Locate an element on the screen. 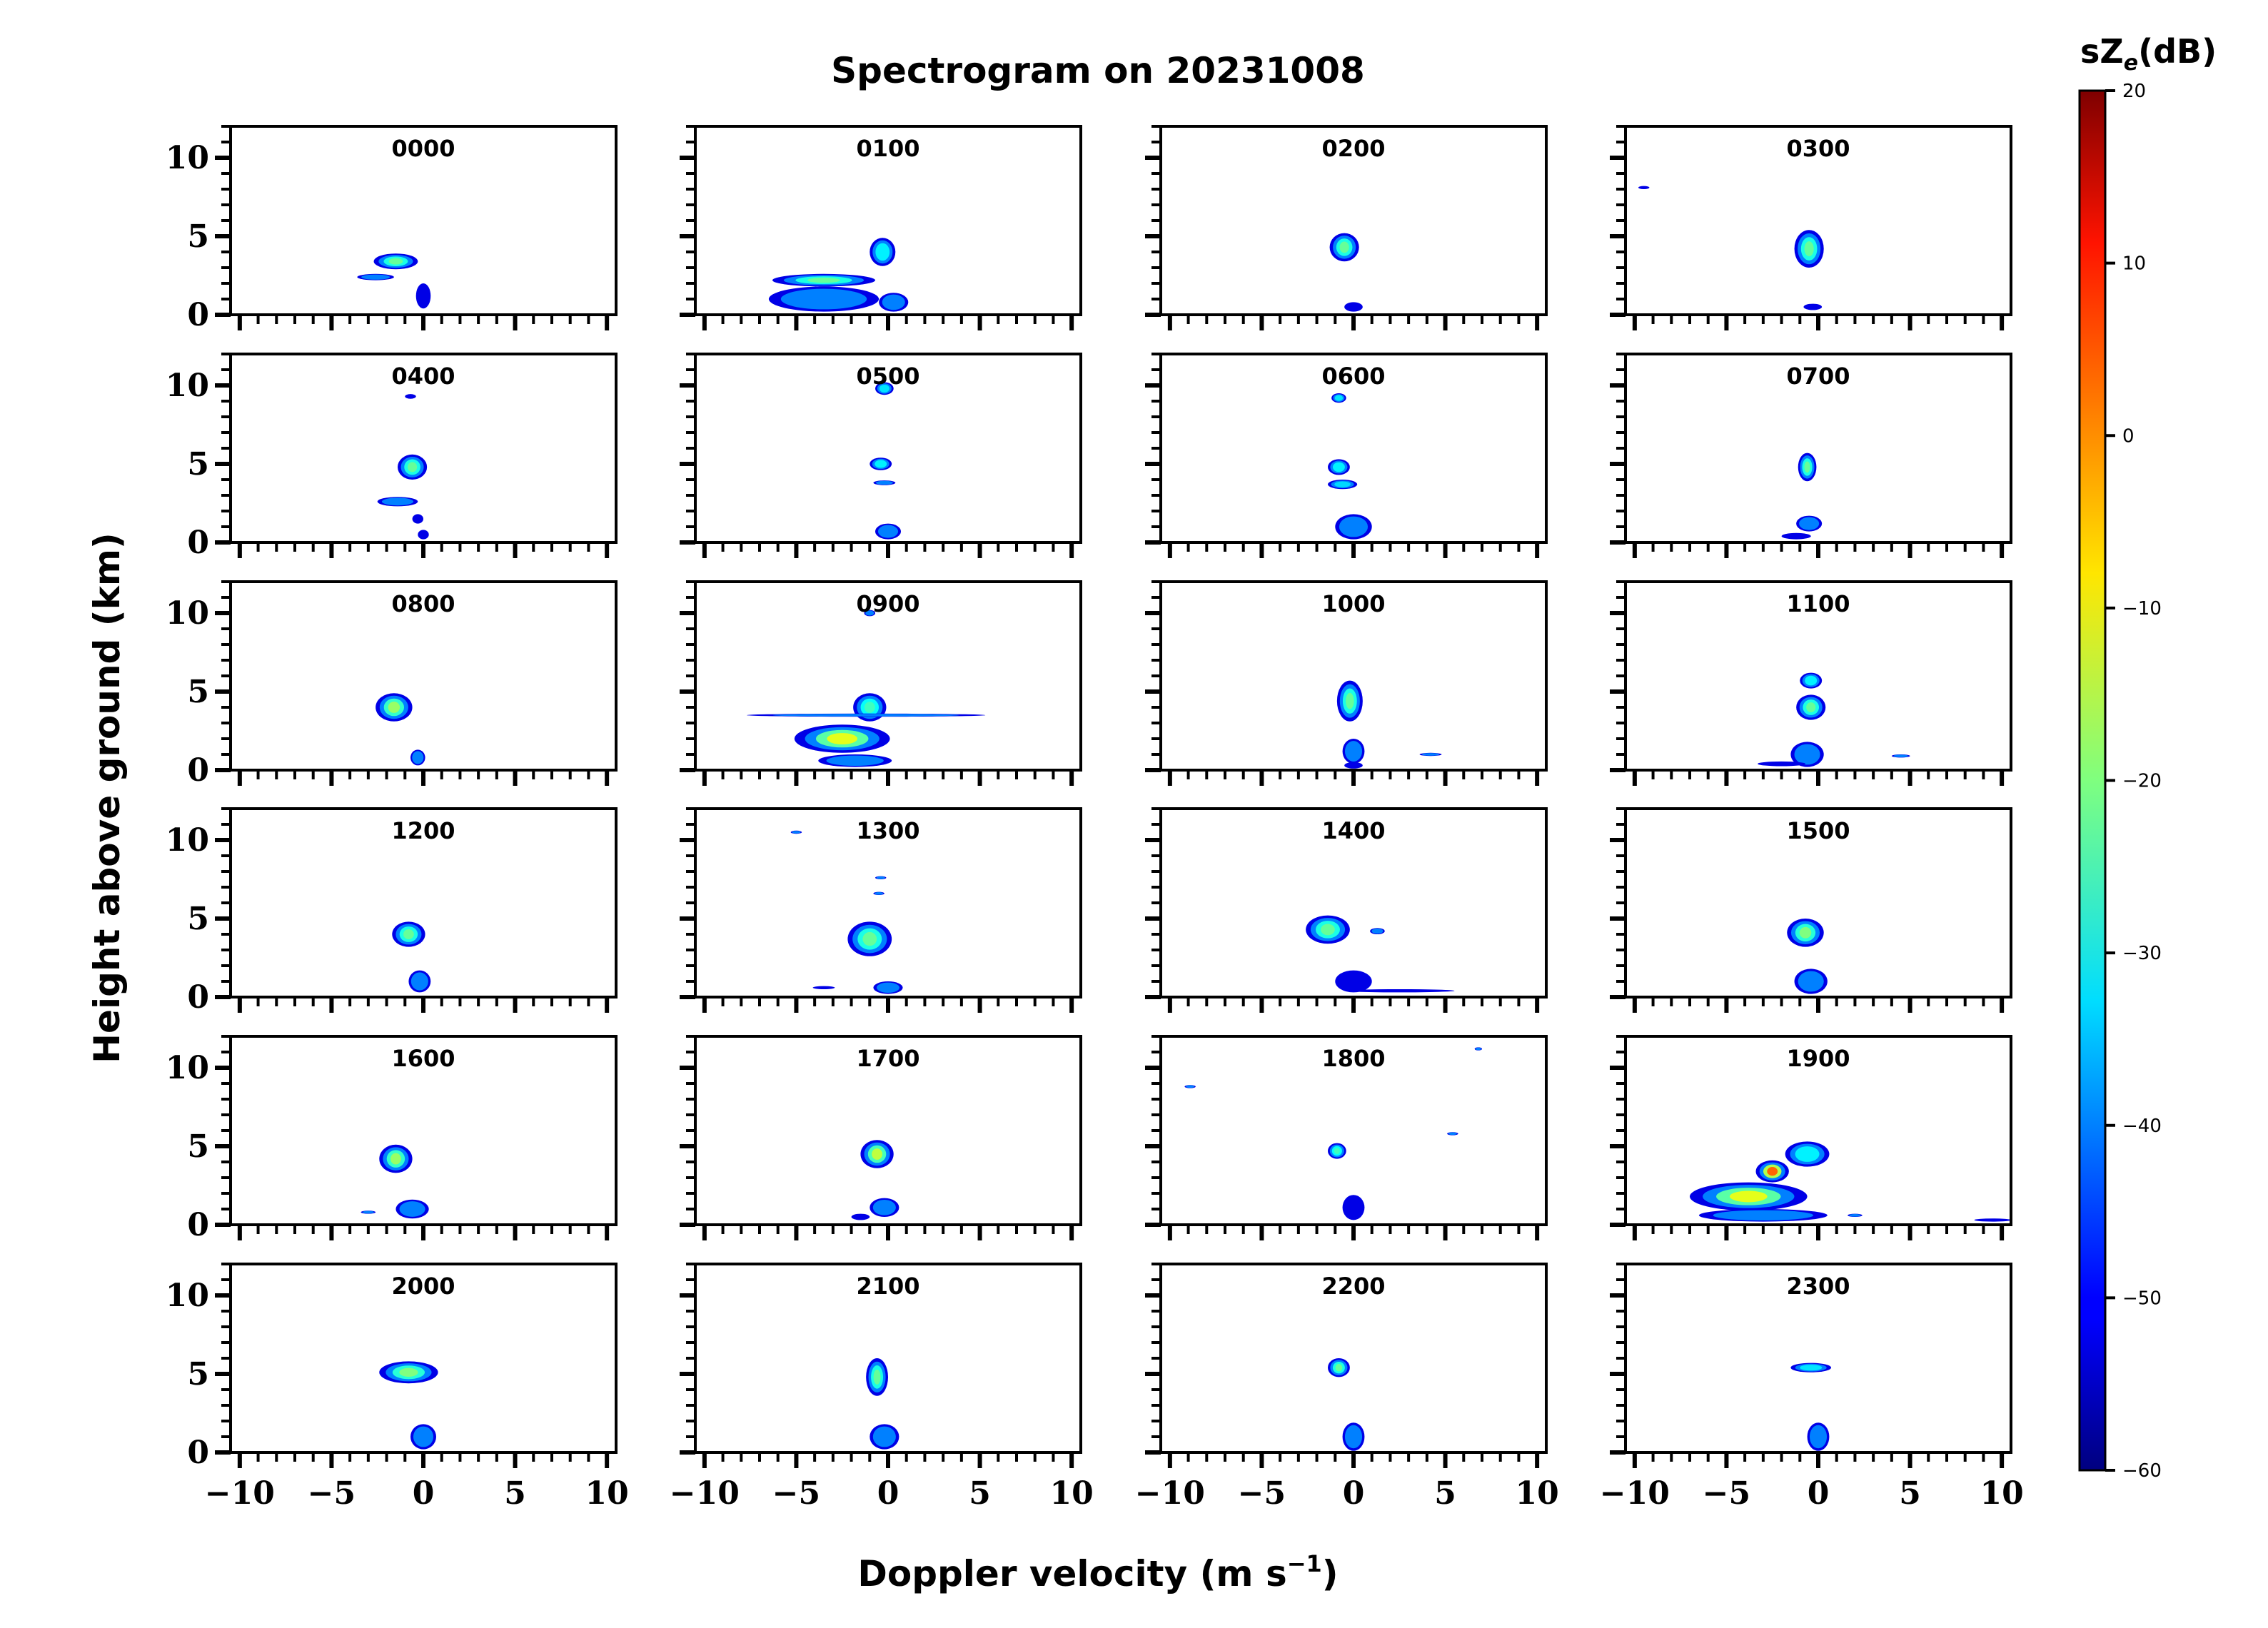 Image resolution: width=2268 pixels, height=1628 pixels. panel-title: 0800 is located at coordinates (423, 603).